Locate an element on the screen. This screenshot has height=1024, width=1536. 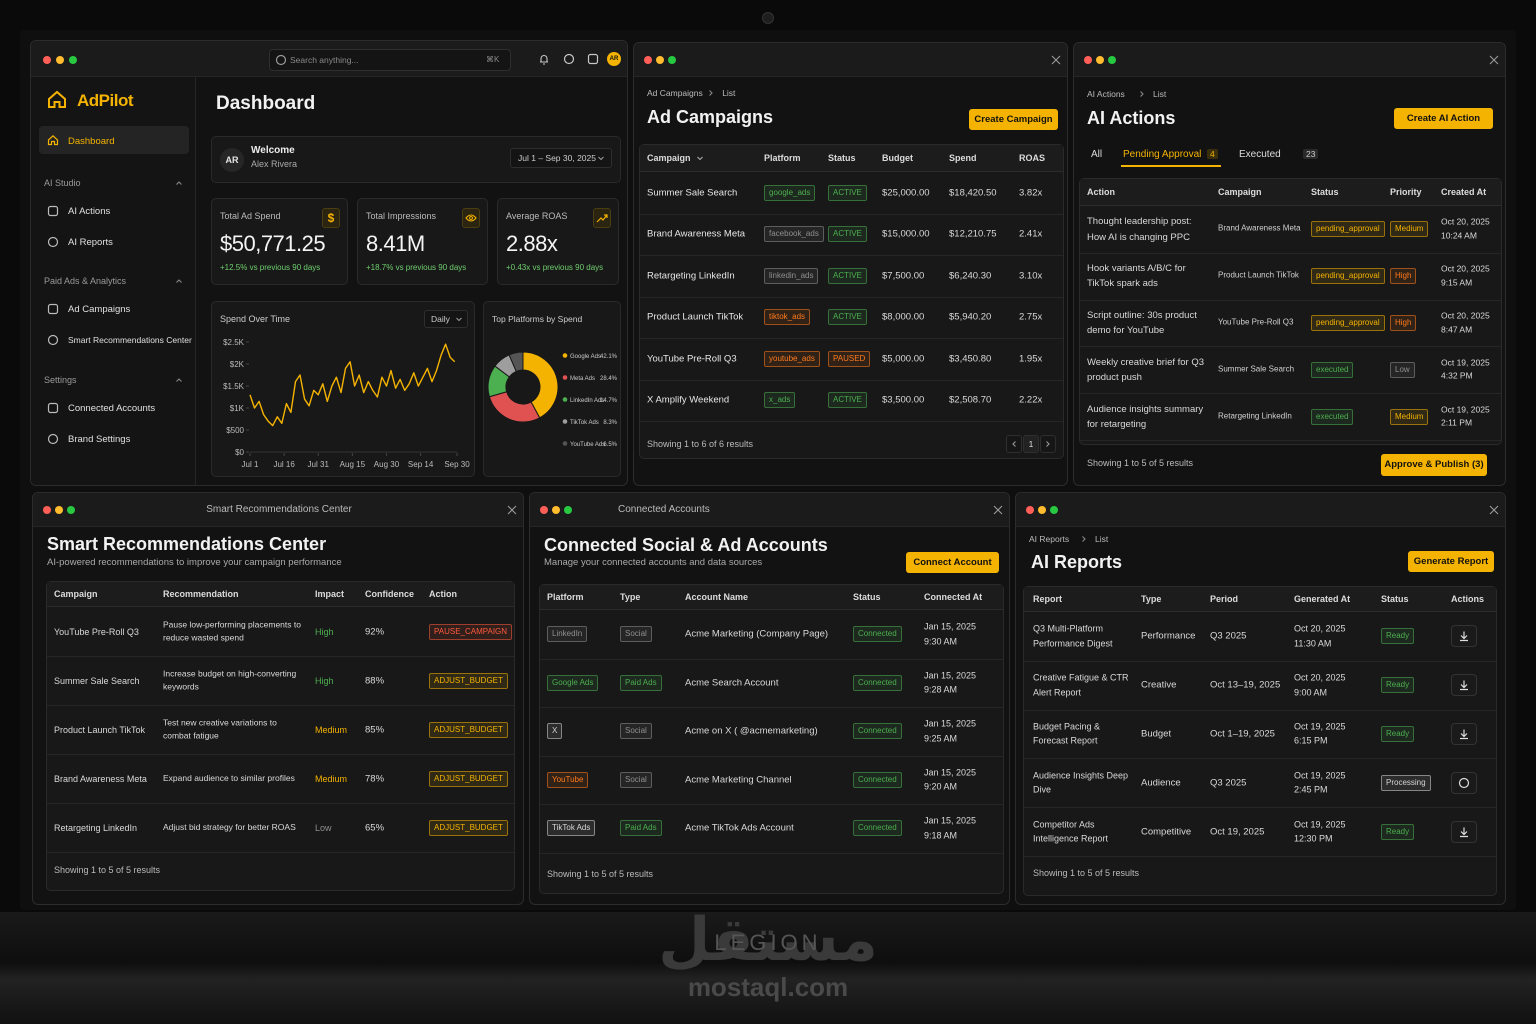
table-cell: Summer Sale Search is located at coordinates (1256, 369).